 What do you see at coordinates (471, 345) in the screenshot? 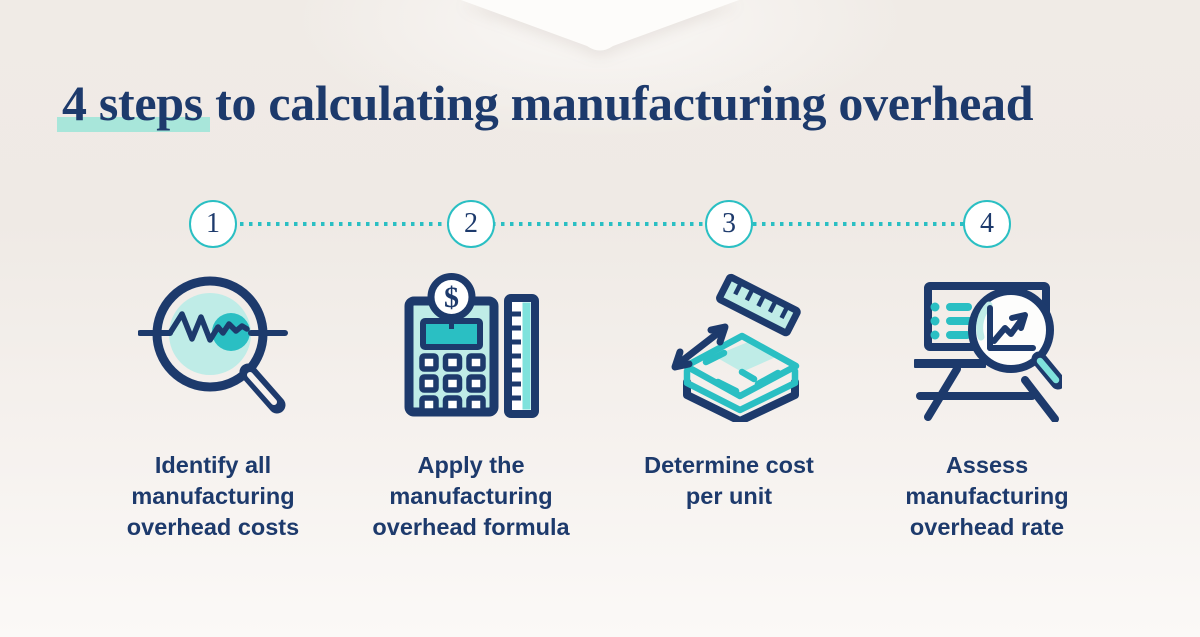
I see `calculator-ruler-icon: $` at bounding box center [471, 345].